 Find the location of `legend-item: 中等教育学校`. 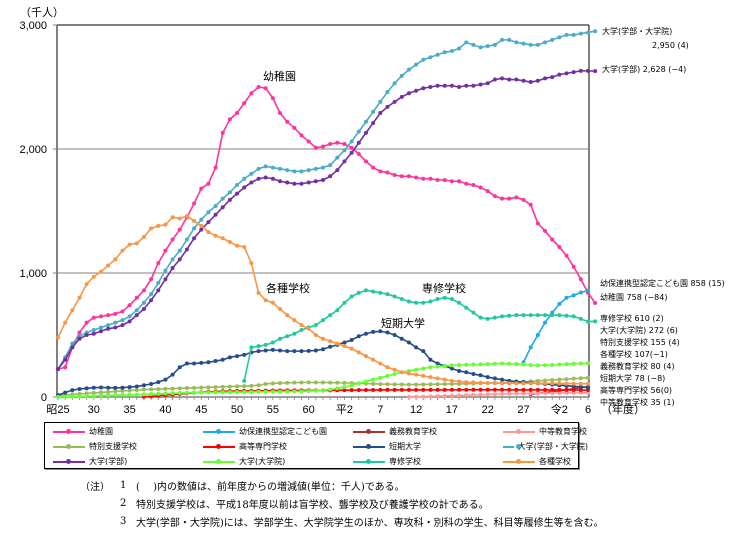

legend-item: 中等教育学校 is located at coordinates (545, 431).